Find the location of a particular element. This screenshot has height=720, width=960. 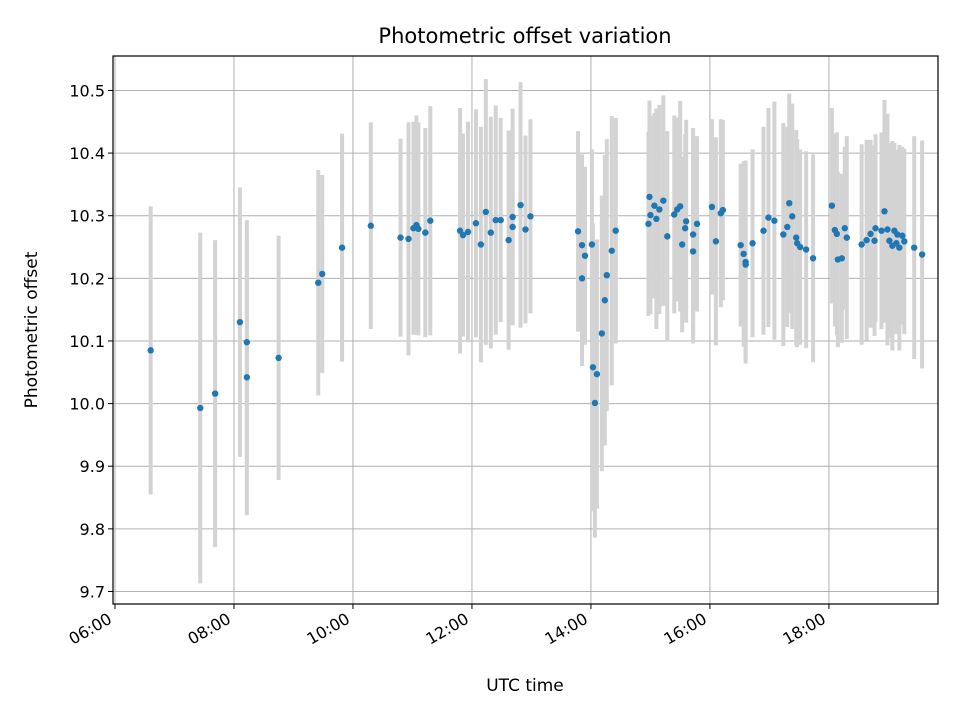

y-tick-label: 10.2 is located at coordinates (87, 278).